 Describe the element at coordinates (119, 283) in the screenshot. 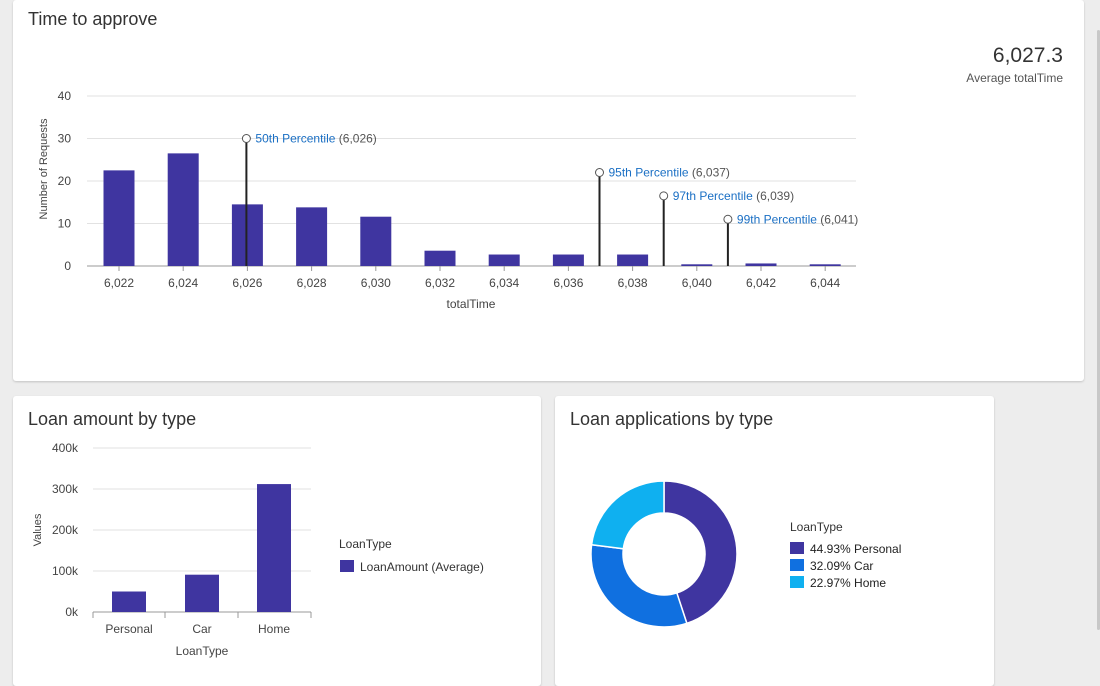

I see `x-tick-label: 6,022` at that location.